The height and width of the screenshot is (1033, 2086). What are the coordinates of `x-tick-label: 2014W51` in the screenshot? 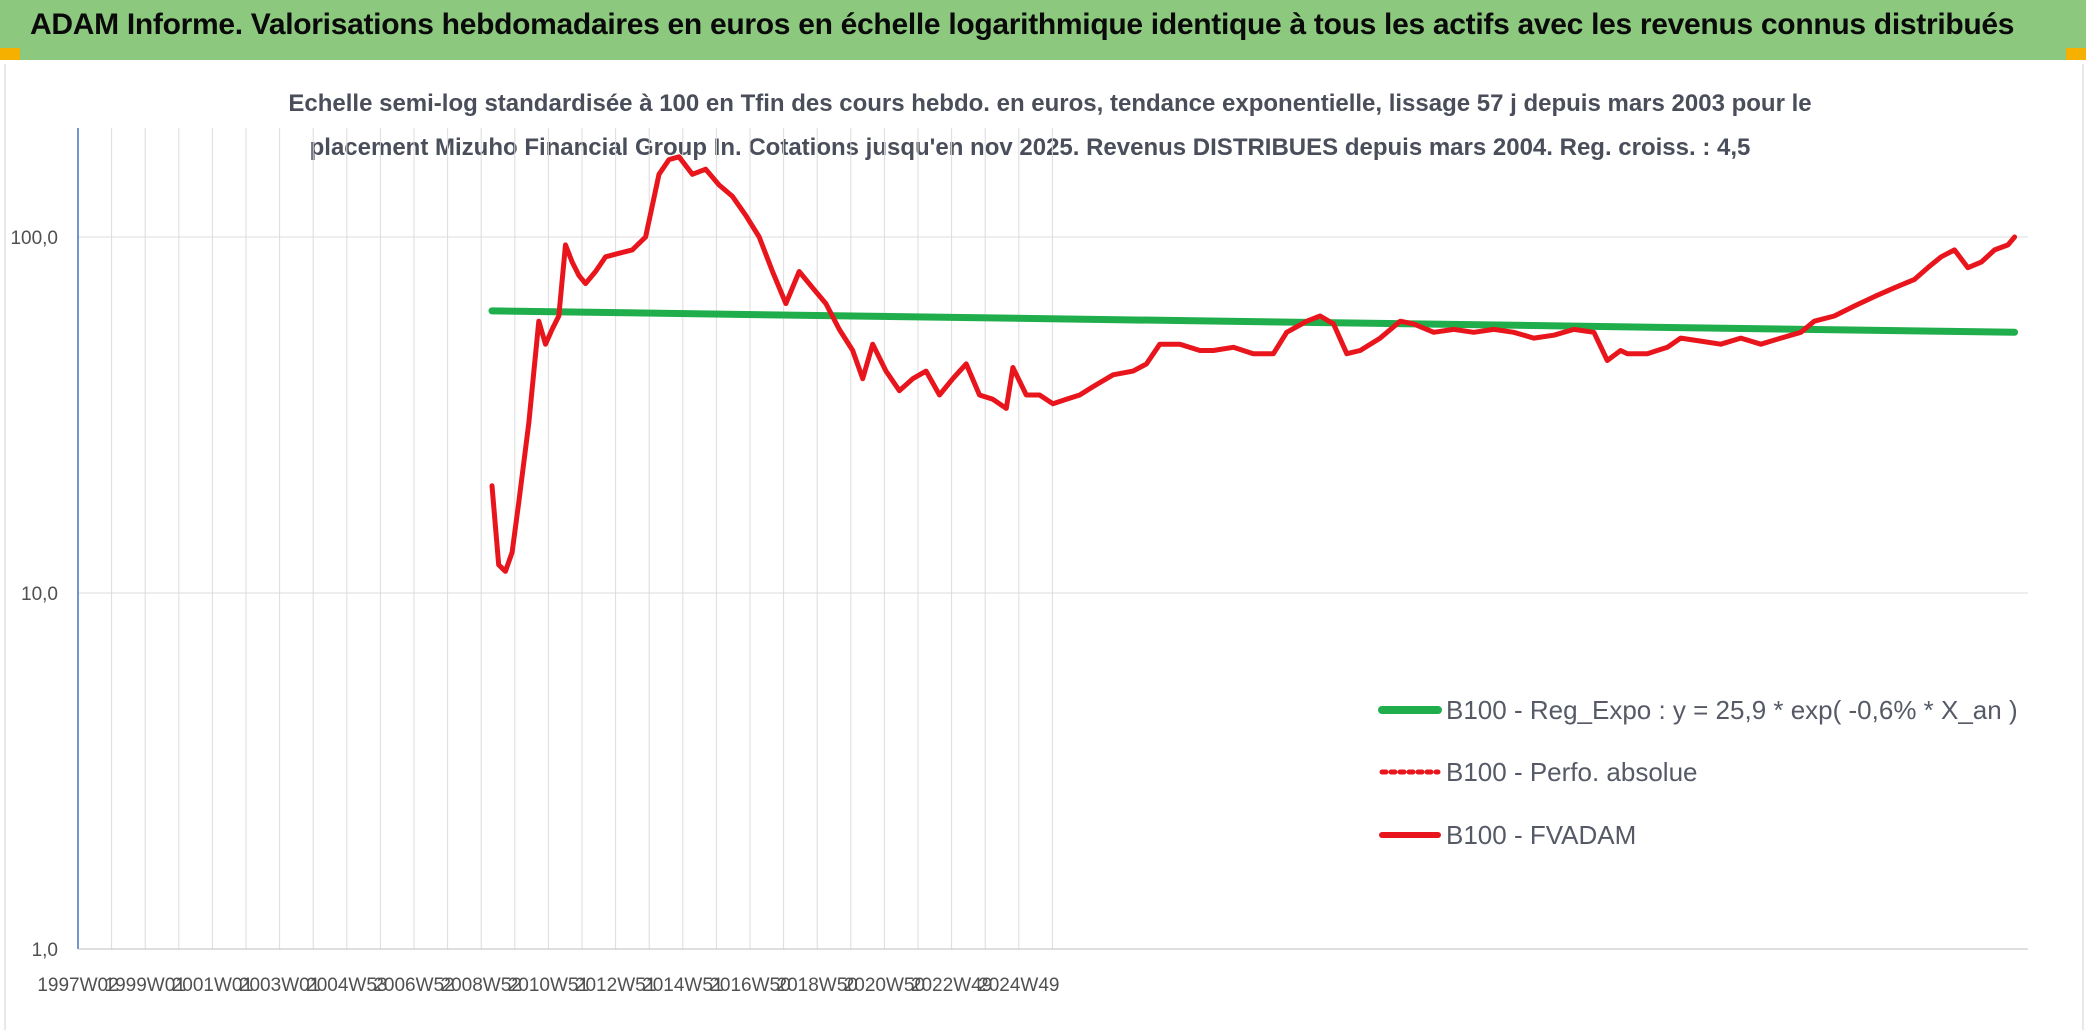 It's located at (682, 985).